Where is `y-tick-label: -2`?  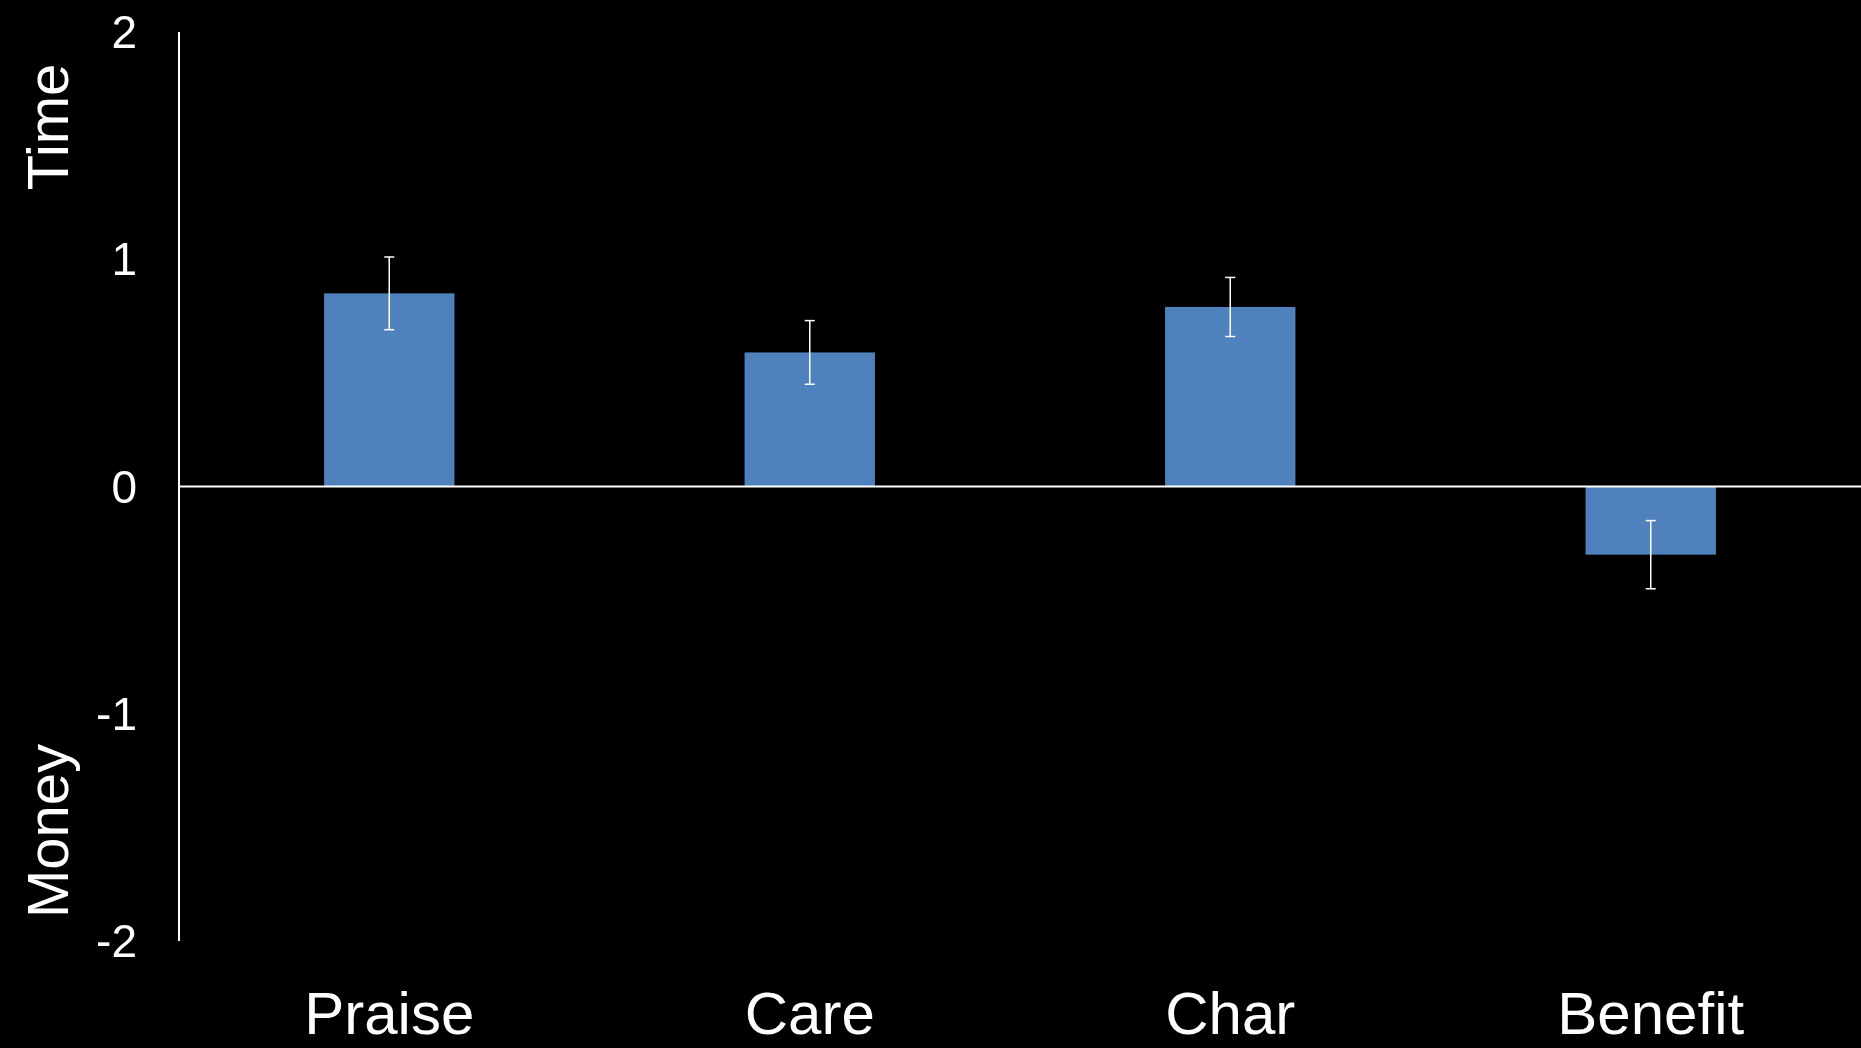 y-tick-label: -2 is located at coordinates (116, 941).